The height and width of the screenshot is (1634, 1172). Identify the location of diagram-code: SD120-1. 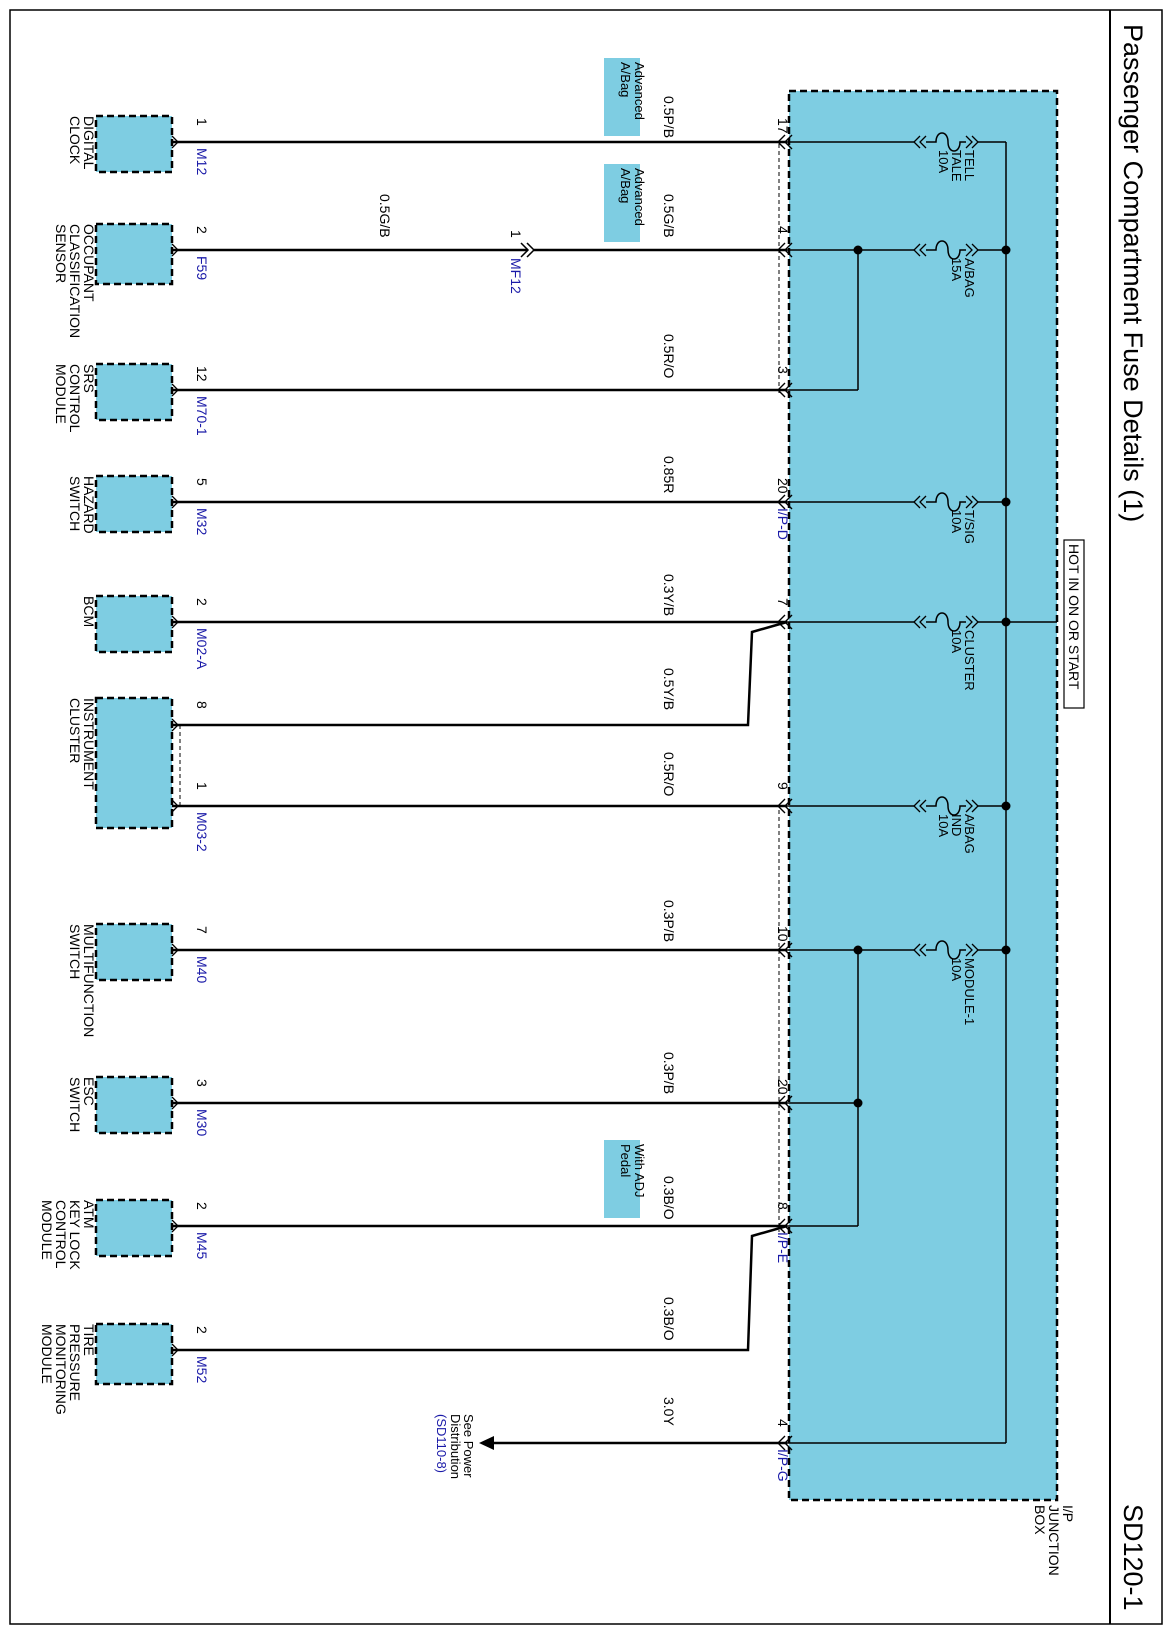
(1133, 1557).